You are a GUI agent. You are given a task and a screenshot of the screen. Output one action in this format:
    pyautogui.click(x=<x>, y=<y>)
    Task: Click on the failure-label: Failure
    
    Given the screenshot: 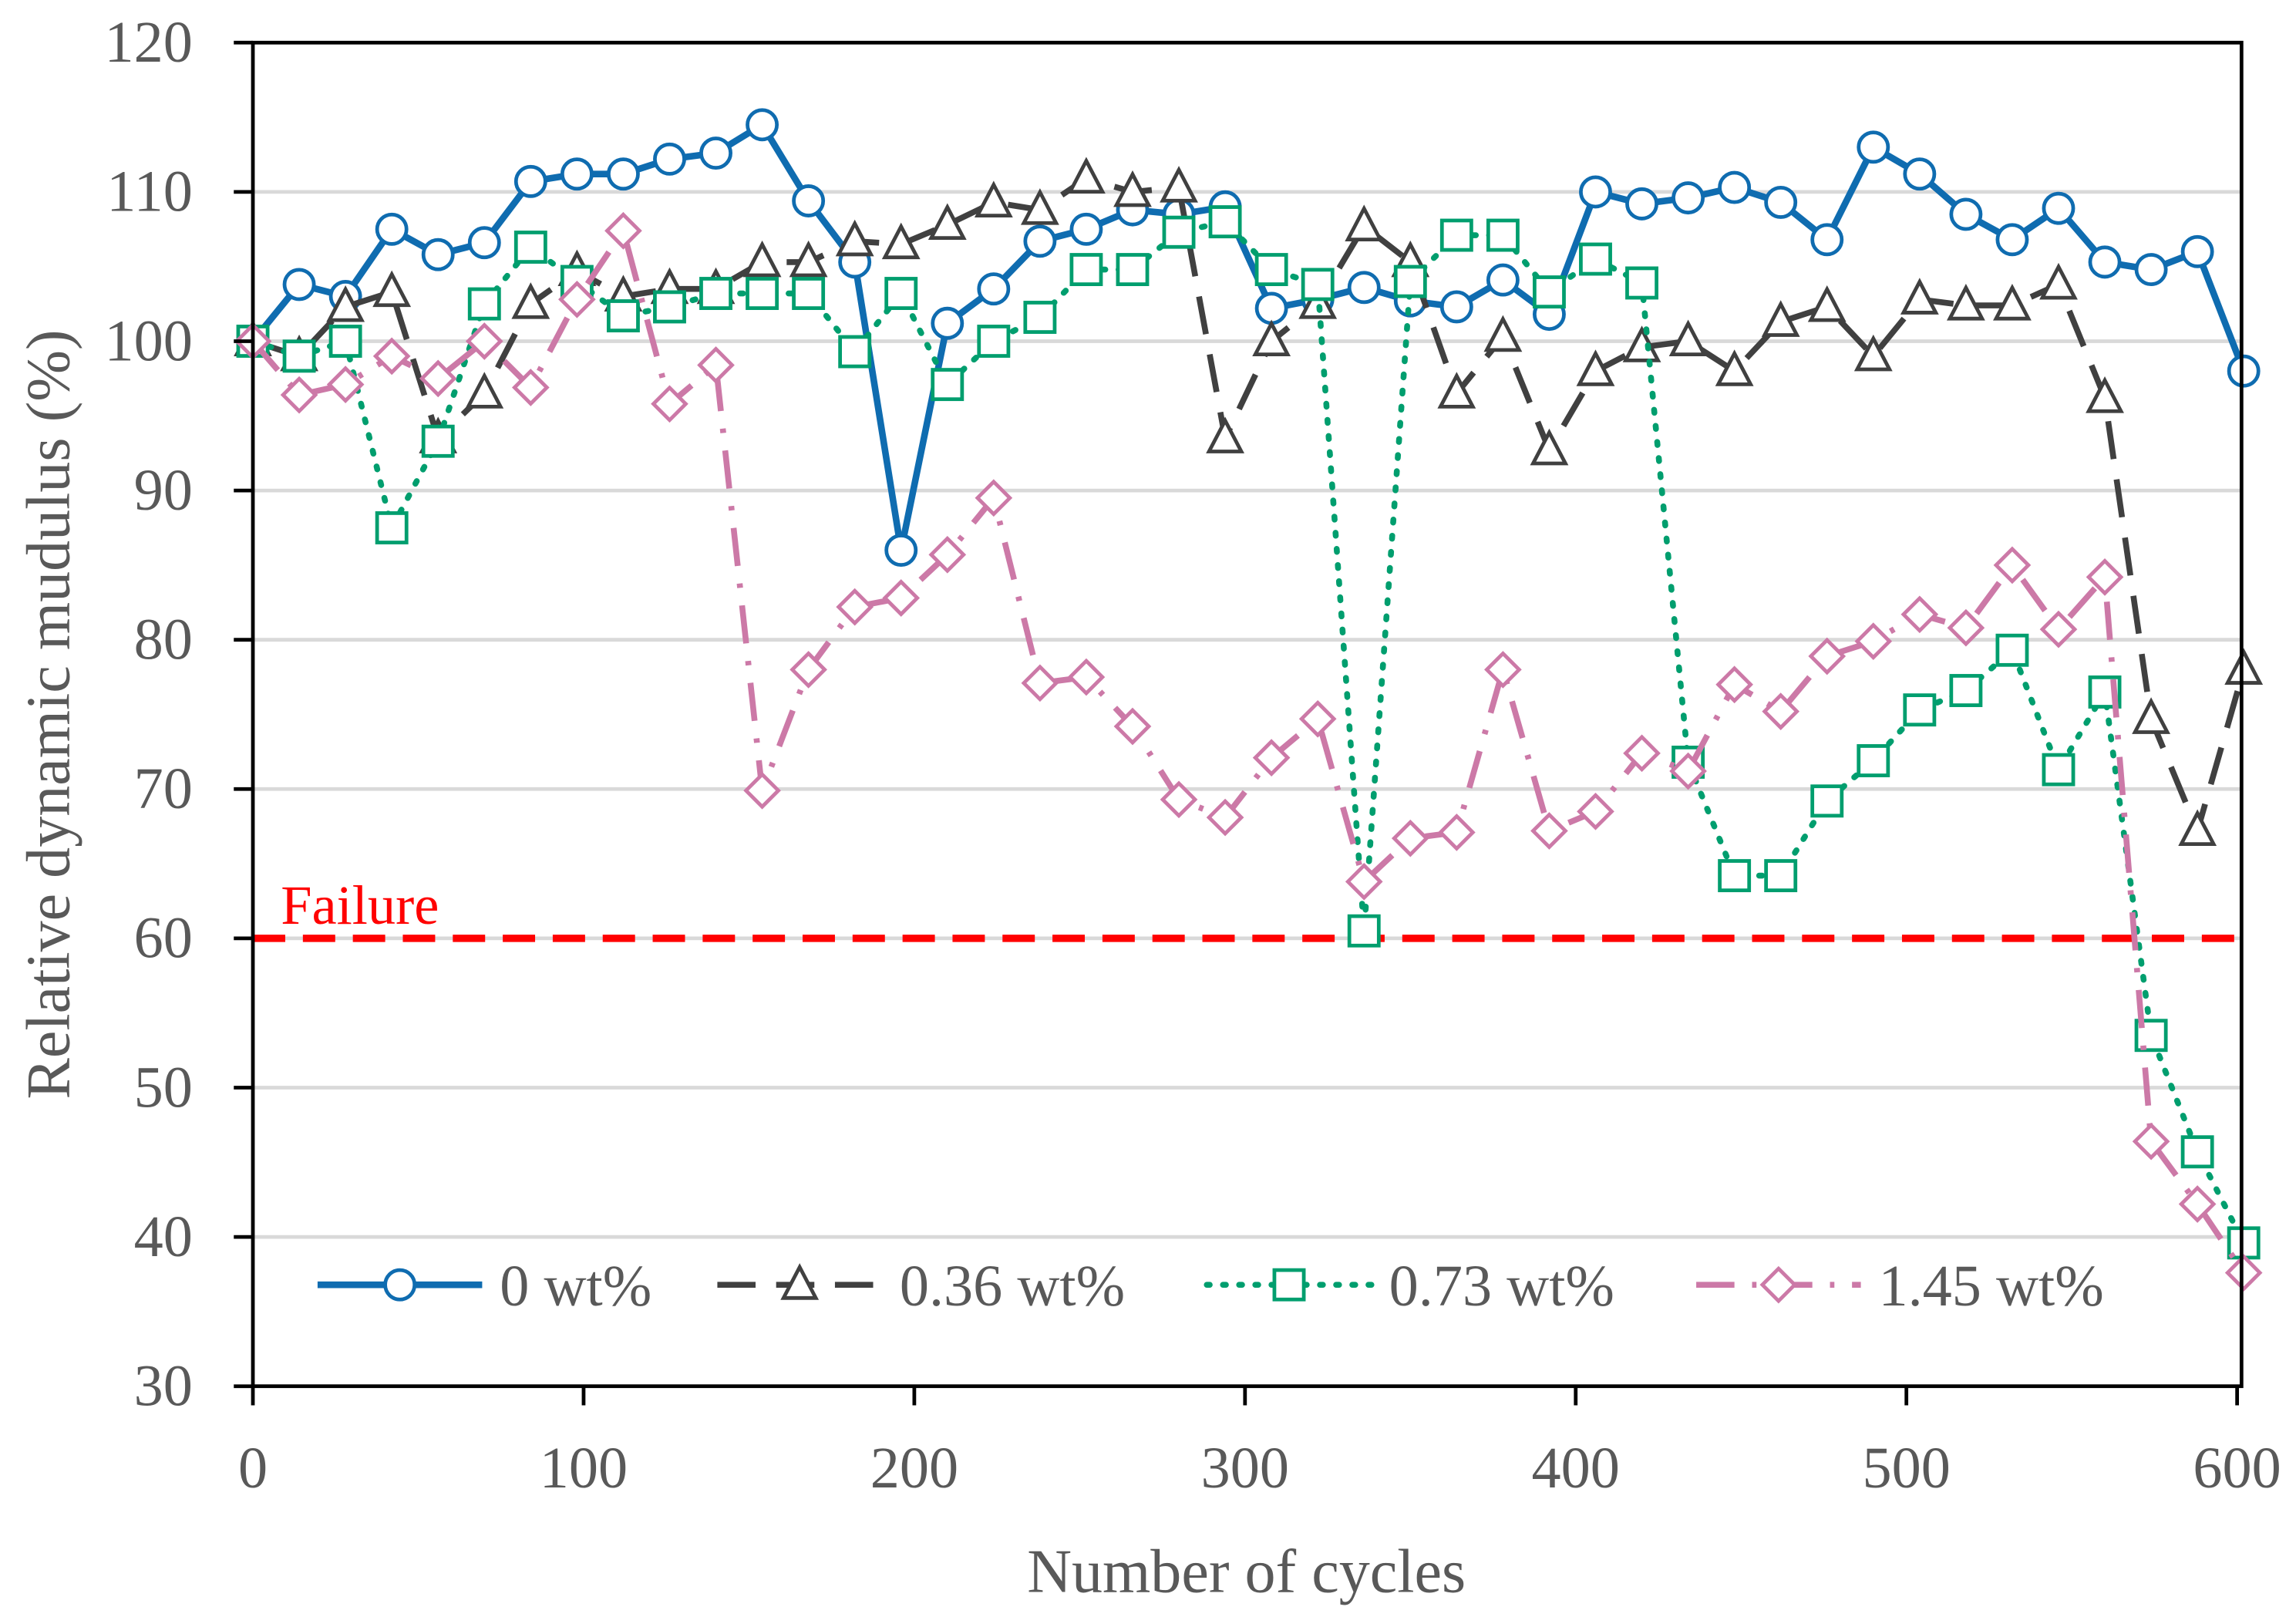 What is the action you would take?
    pyautogui.click(x=360, y=905)
    